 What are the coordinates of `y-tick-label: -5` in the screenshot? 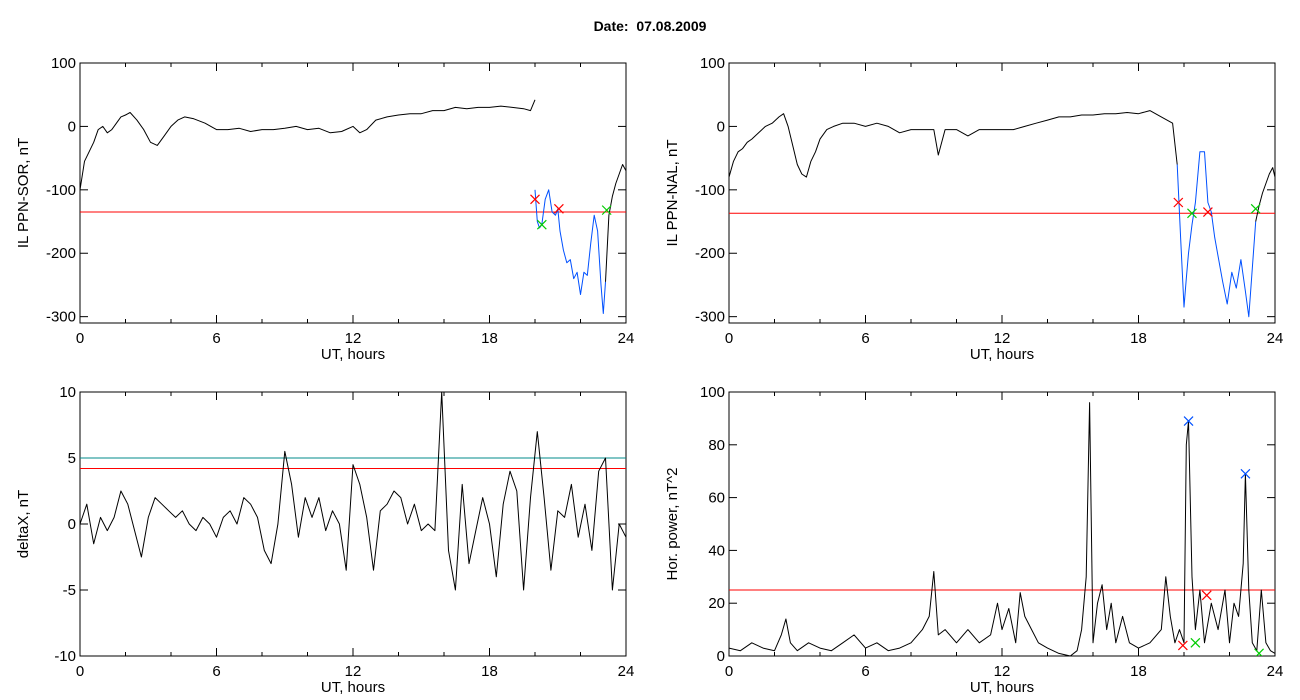 It's located at (69, 590).